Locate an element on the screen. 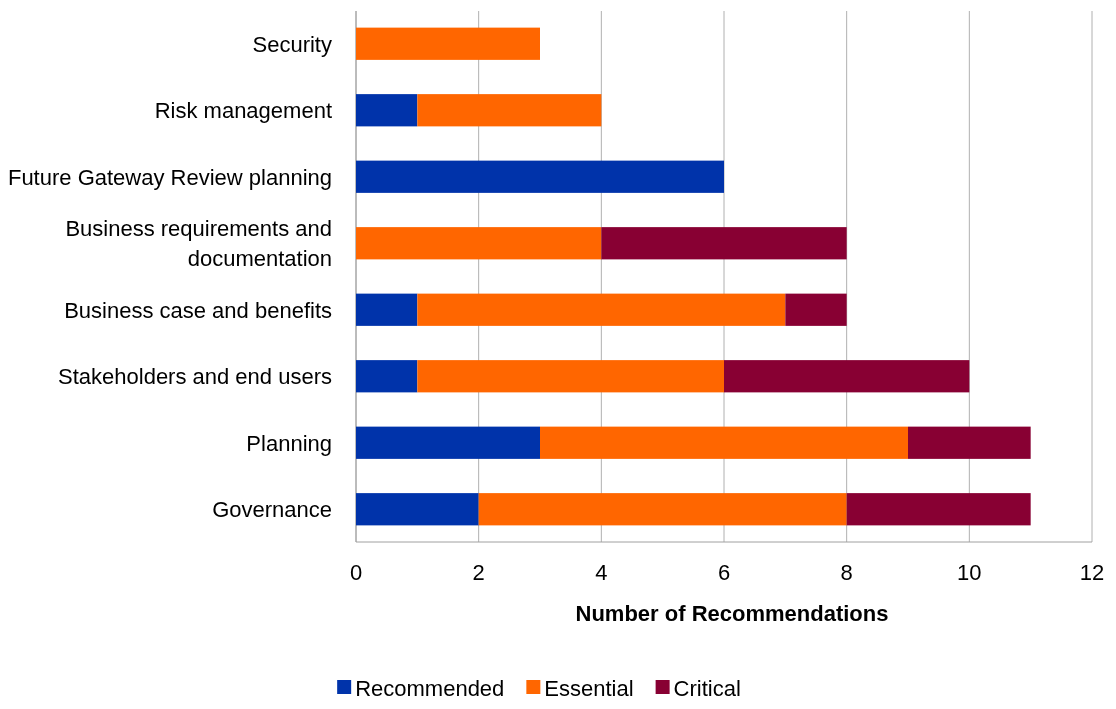 This screenshot has height=709, width=1116. y-tick-label: Future Gateway Review planning is located at coordinates (169, 177).